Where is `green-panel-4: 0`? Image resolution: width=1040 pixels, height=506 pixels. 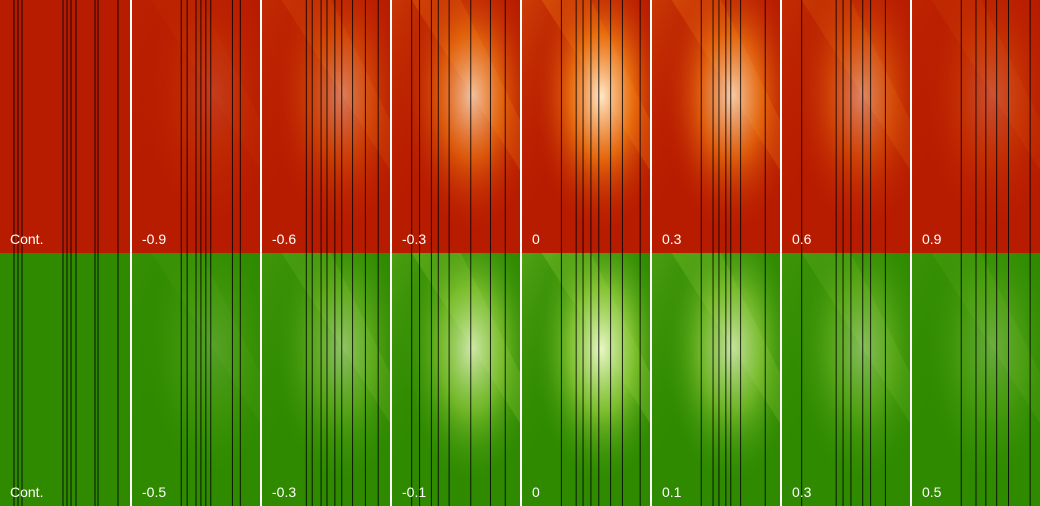
green-panel-4: 0 is located at coordinates (585, 379).